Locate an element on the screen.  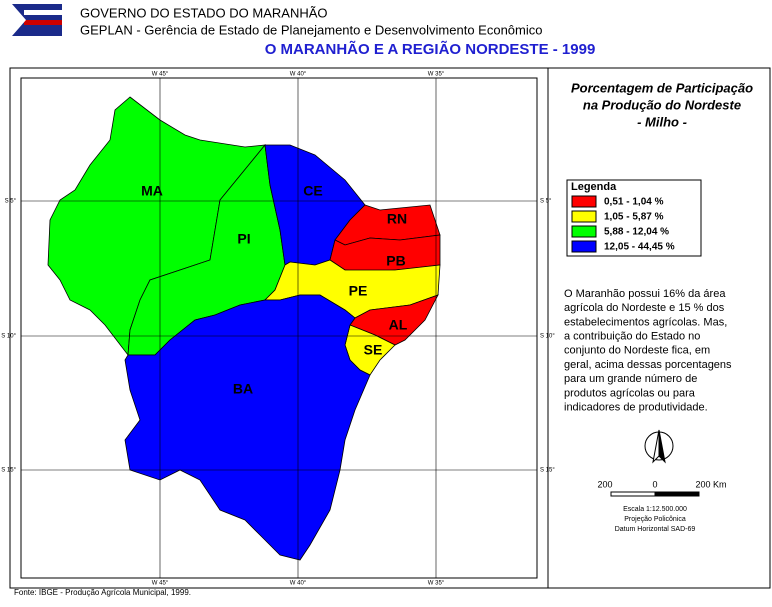
north-arrow is located at coordinates (659, 446).